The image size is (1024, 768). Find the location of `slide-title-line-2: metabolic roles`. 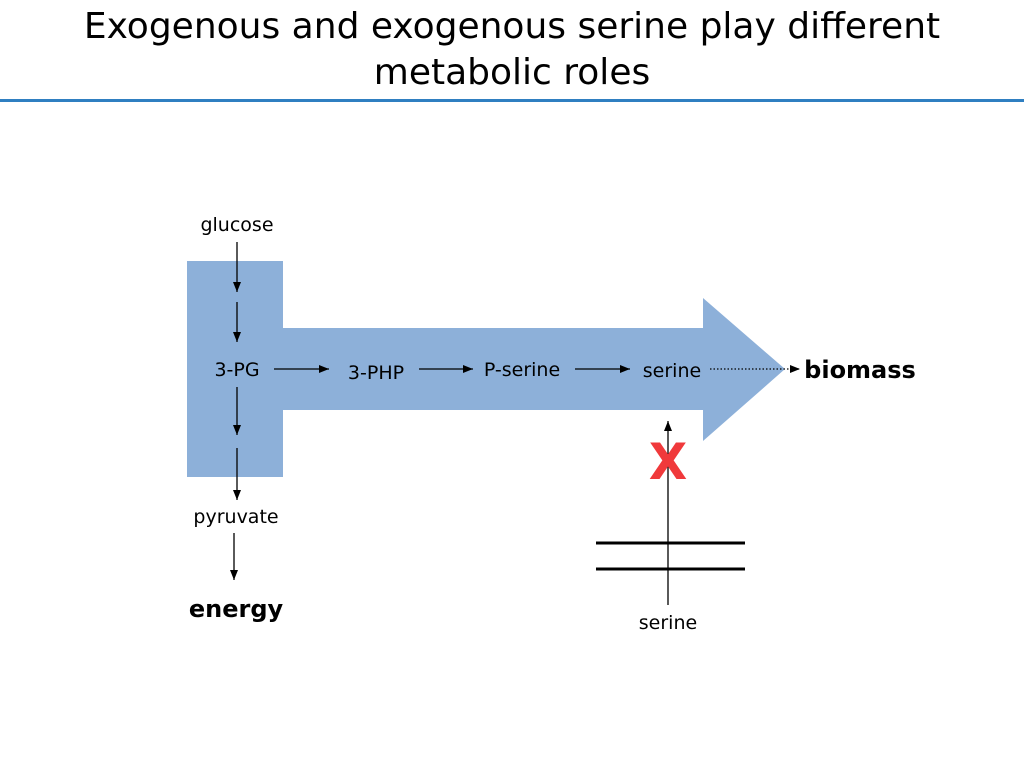

slide-title-line-2: metabolic roles is located at coordinates (512, 72).